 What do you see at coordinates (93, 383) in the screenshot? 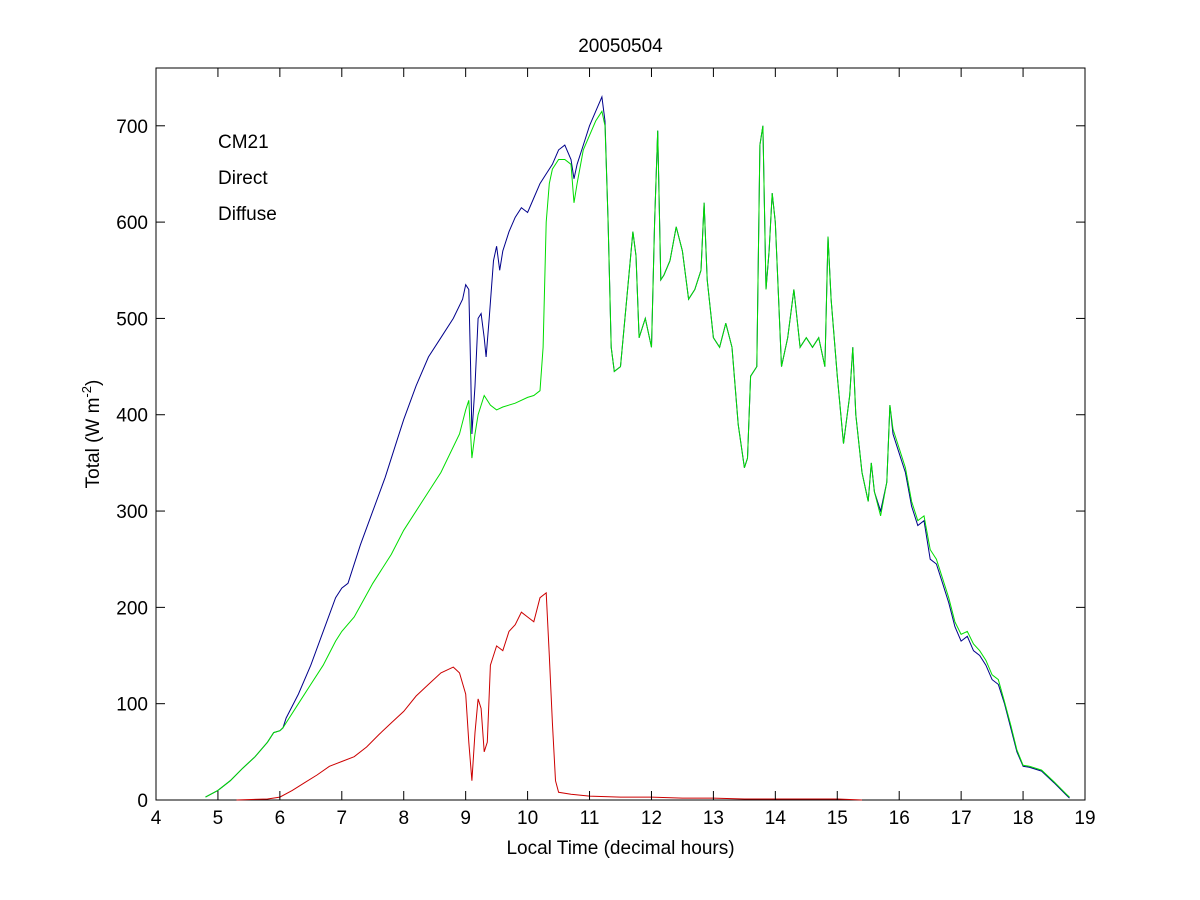
I see `y-axis-label-close: )` at bounding box center [93, 383].